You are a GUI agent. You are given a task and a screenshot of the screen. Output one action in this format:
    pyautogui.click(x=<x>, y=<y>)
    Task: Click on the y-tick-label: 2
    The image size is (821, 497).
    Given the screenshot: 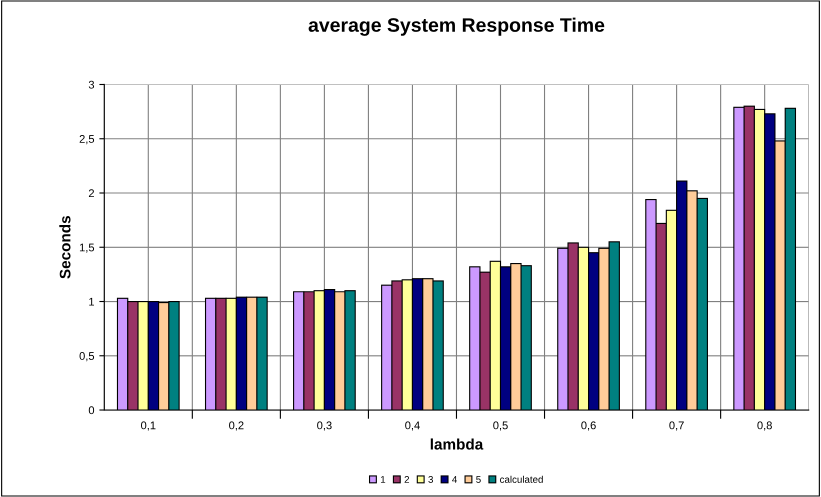 What is the action you would take?
    pyautogui.click(x=91, y=193)
    